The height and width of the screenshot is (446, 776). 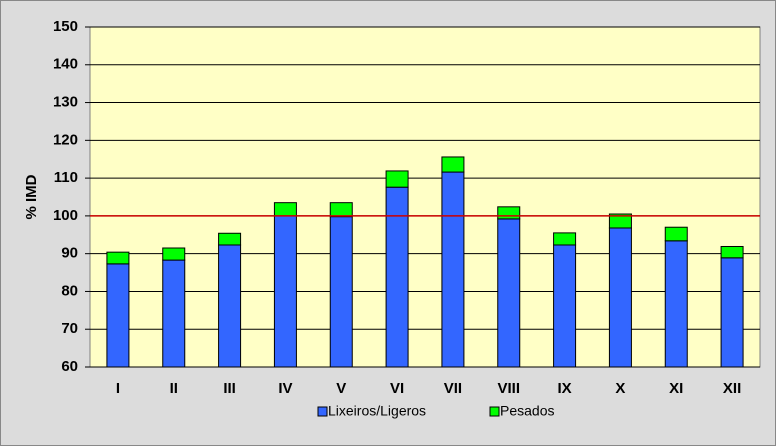 I want to click on y-tick-label: 140, so click(x=65, y=64).